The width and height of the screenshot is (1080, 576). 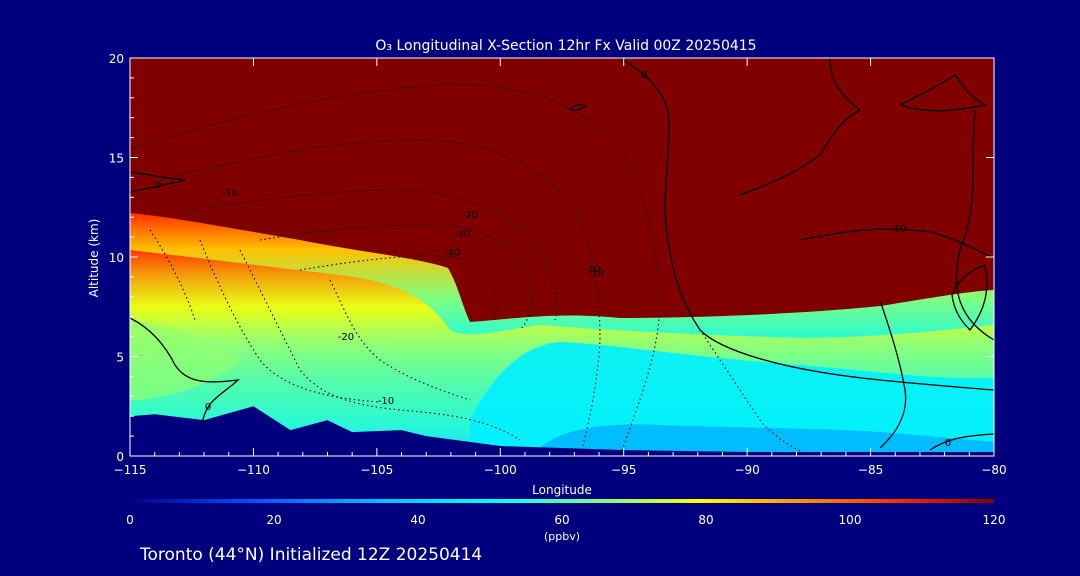 What do you see at coordinates (562, 490) in the screenshot?
I see `x-axis-label: Longitude` at bounding box center [562, 490].